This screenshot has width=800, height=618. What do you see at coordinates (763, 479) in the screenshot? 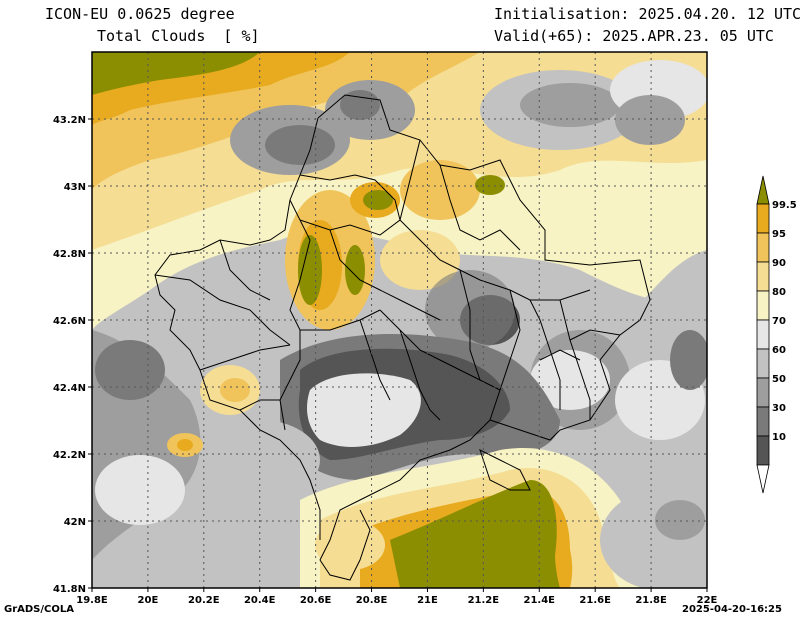
I see `colorbar-bottom-arrow` at bounding box center [763, 479].